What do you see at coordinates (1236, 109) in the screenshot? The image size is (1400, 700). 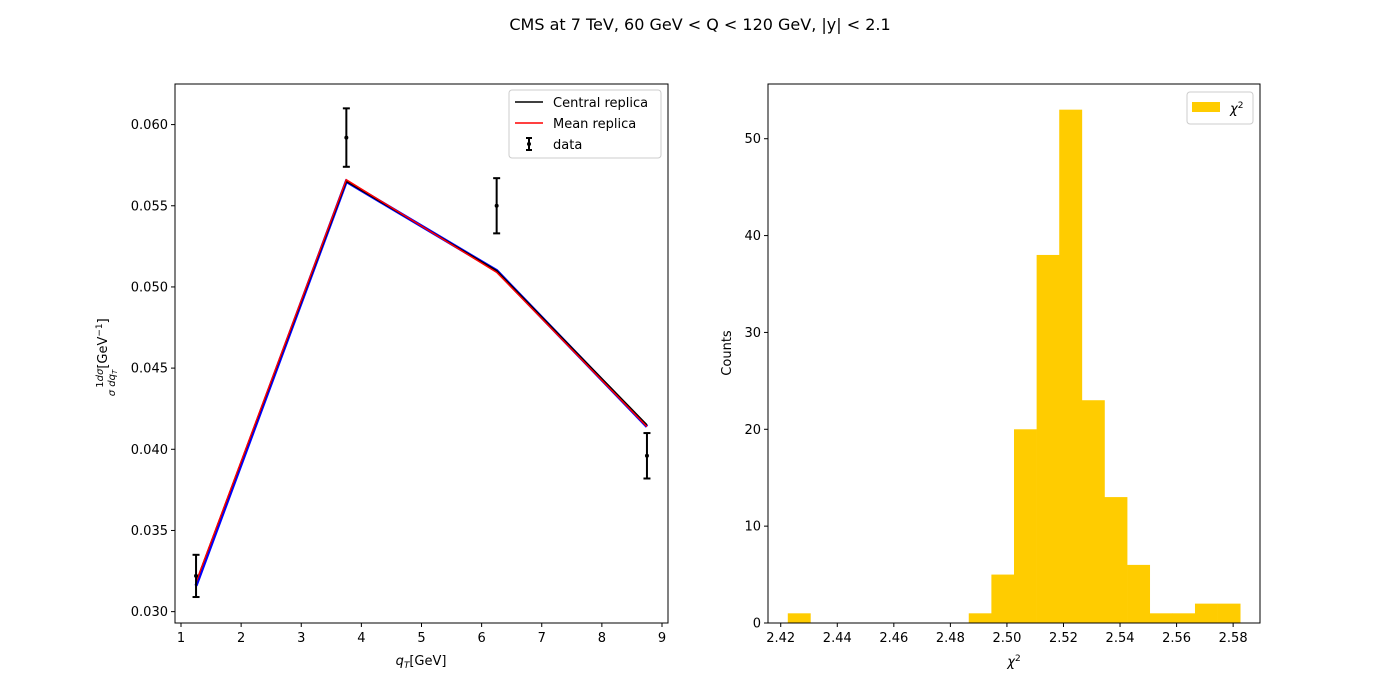 I see `legend-label-chi2: χ2` at bounding box center [1236, 109].